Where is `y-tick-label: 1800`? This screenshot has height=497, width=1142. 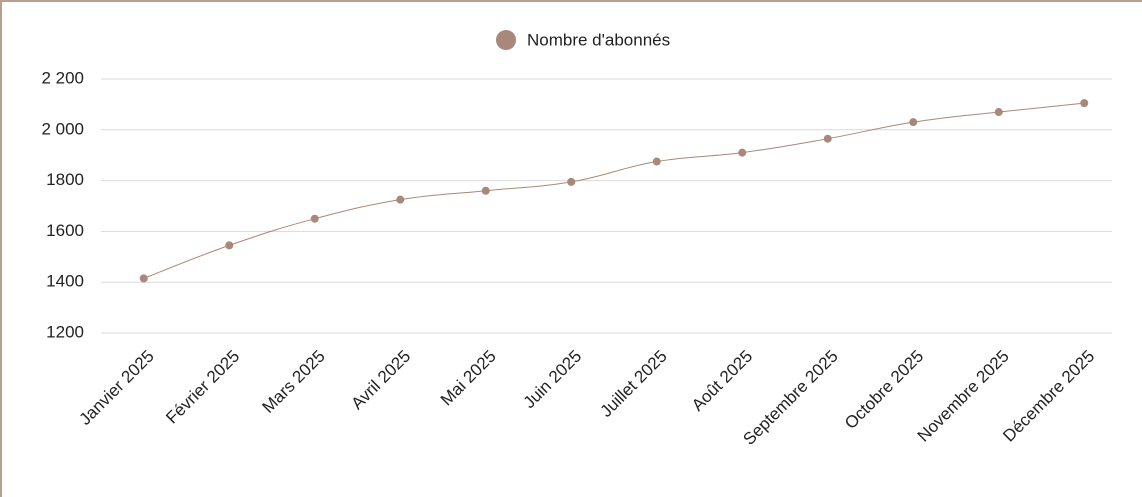
y-tick-label: 1800 is located at coordinates (65, 179).